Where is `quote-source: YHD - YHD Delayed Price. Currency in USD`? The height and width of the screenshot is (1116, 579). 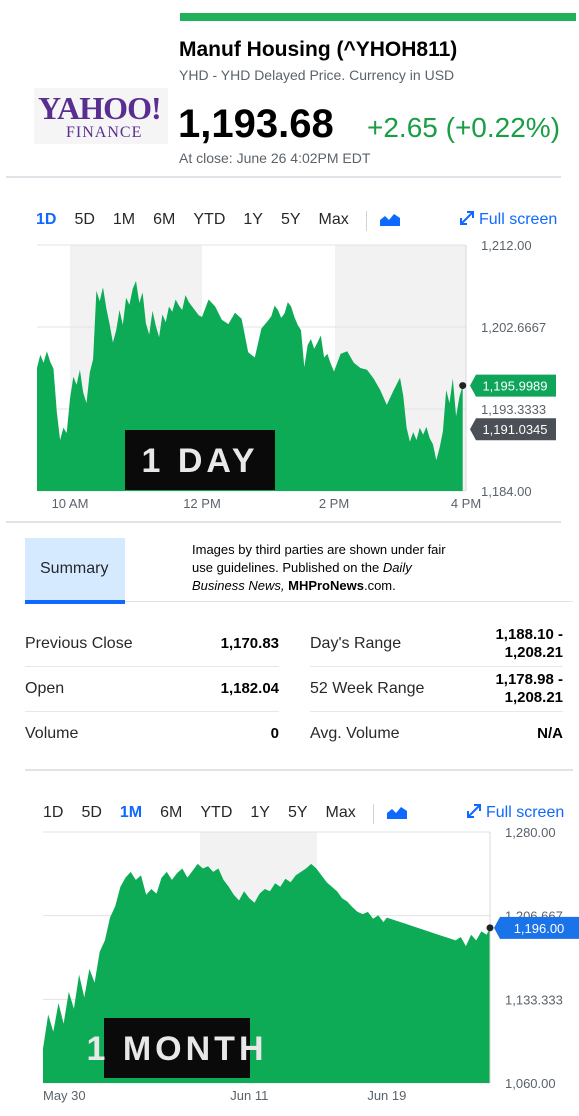 quote-source: YHD - YHD Delayed Price. Currency in USD is located at coordinates (317, 75).